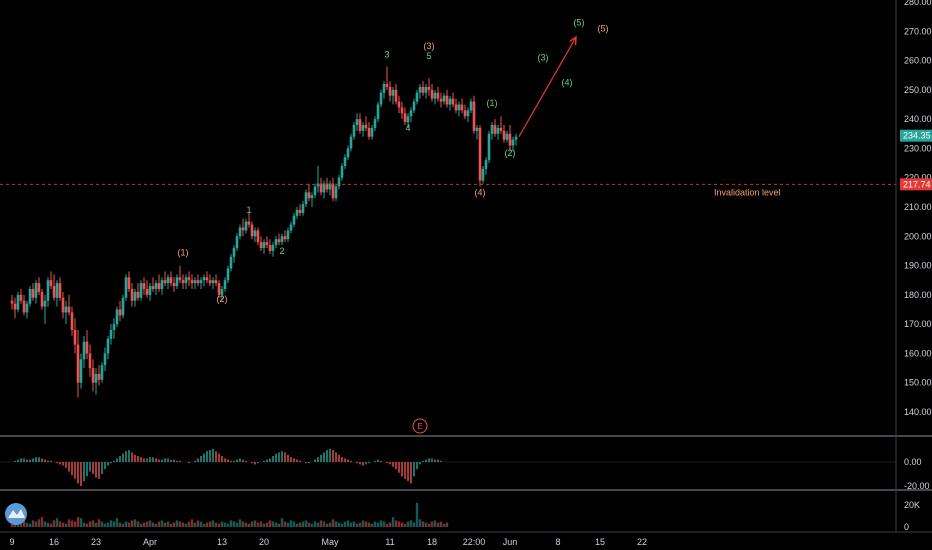  What do you see at coordinates (557, 542) in the screenshot?
I see `time-tick-label: 8` at bounding box center [557, 542].